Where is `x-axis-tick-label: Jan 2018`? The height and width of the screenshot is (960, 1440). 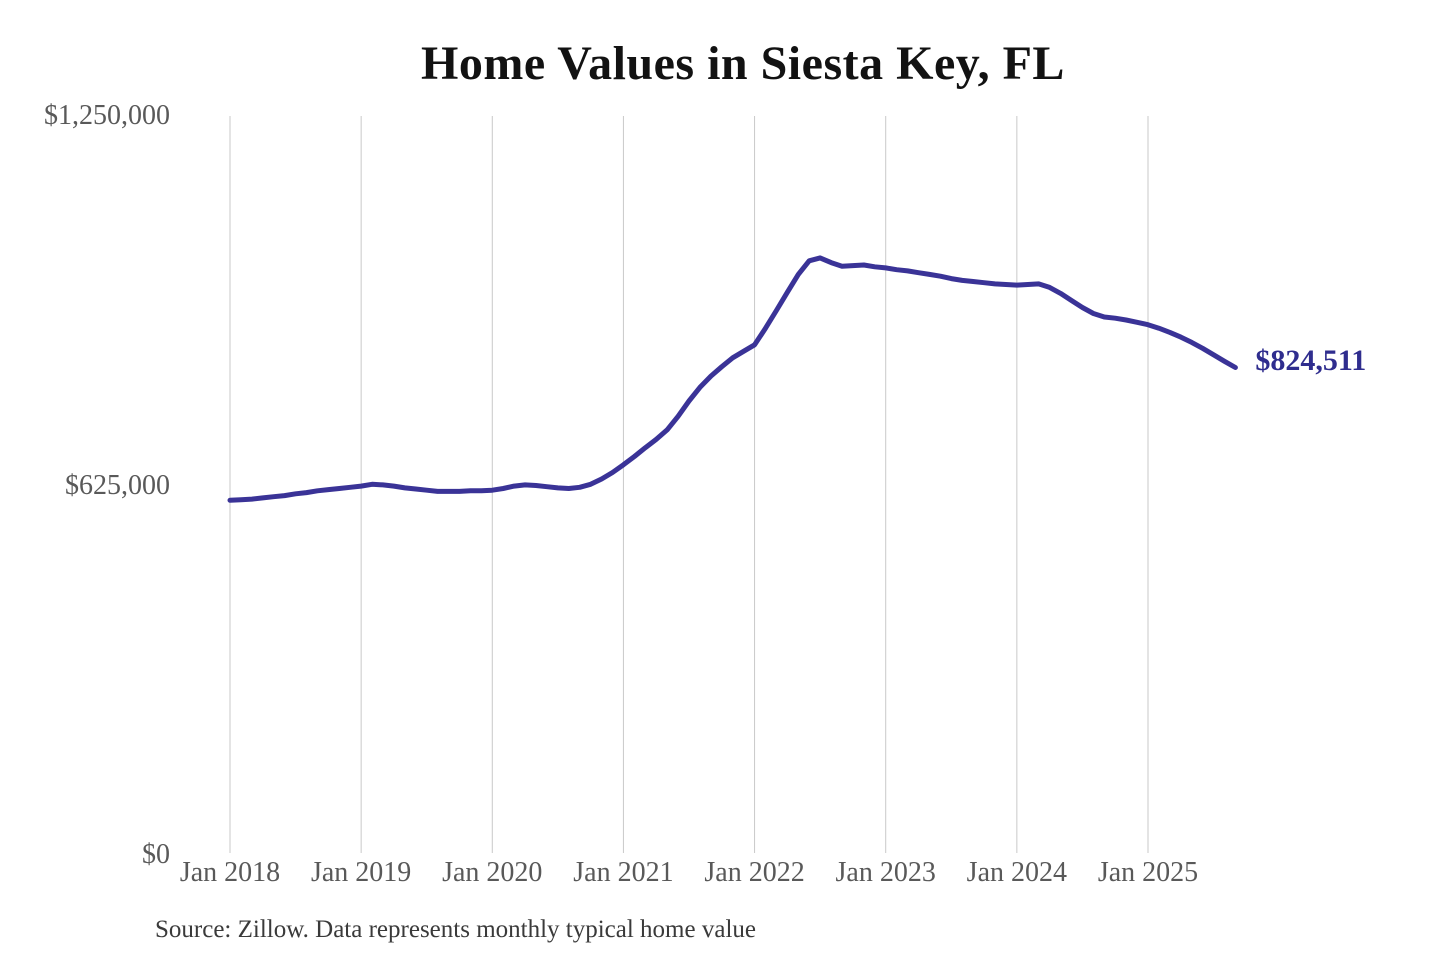
x-axis-tick-label: Jan 2018 is located at coordinates (230, 872).